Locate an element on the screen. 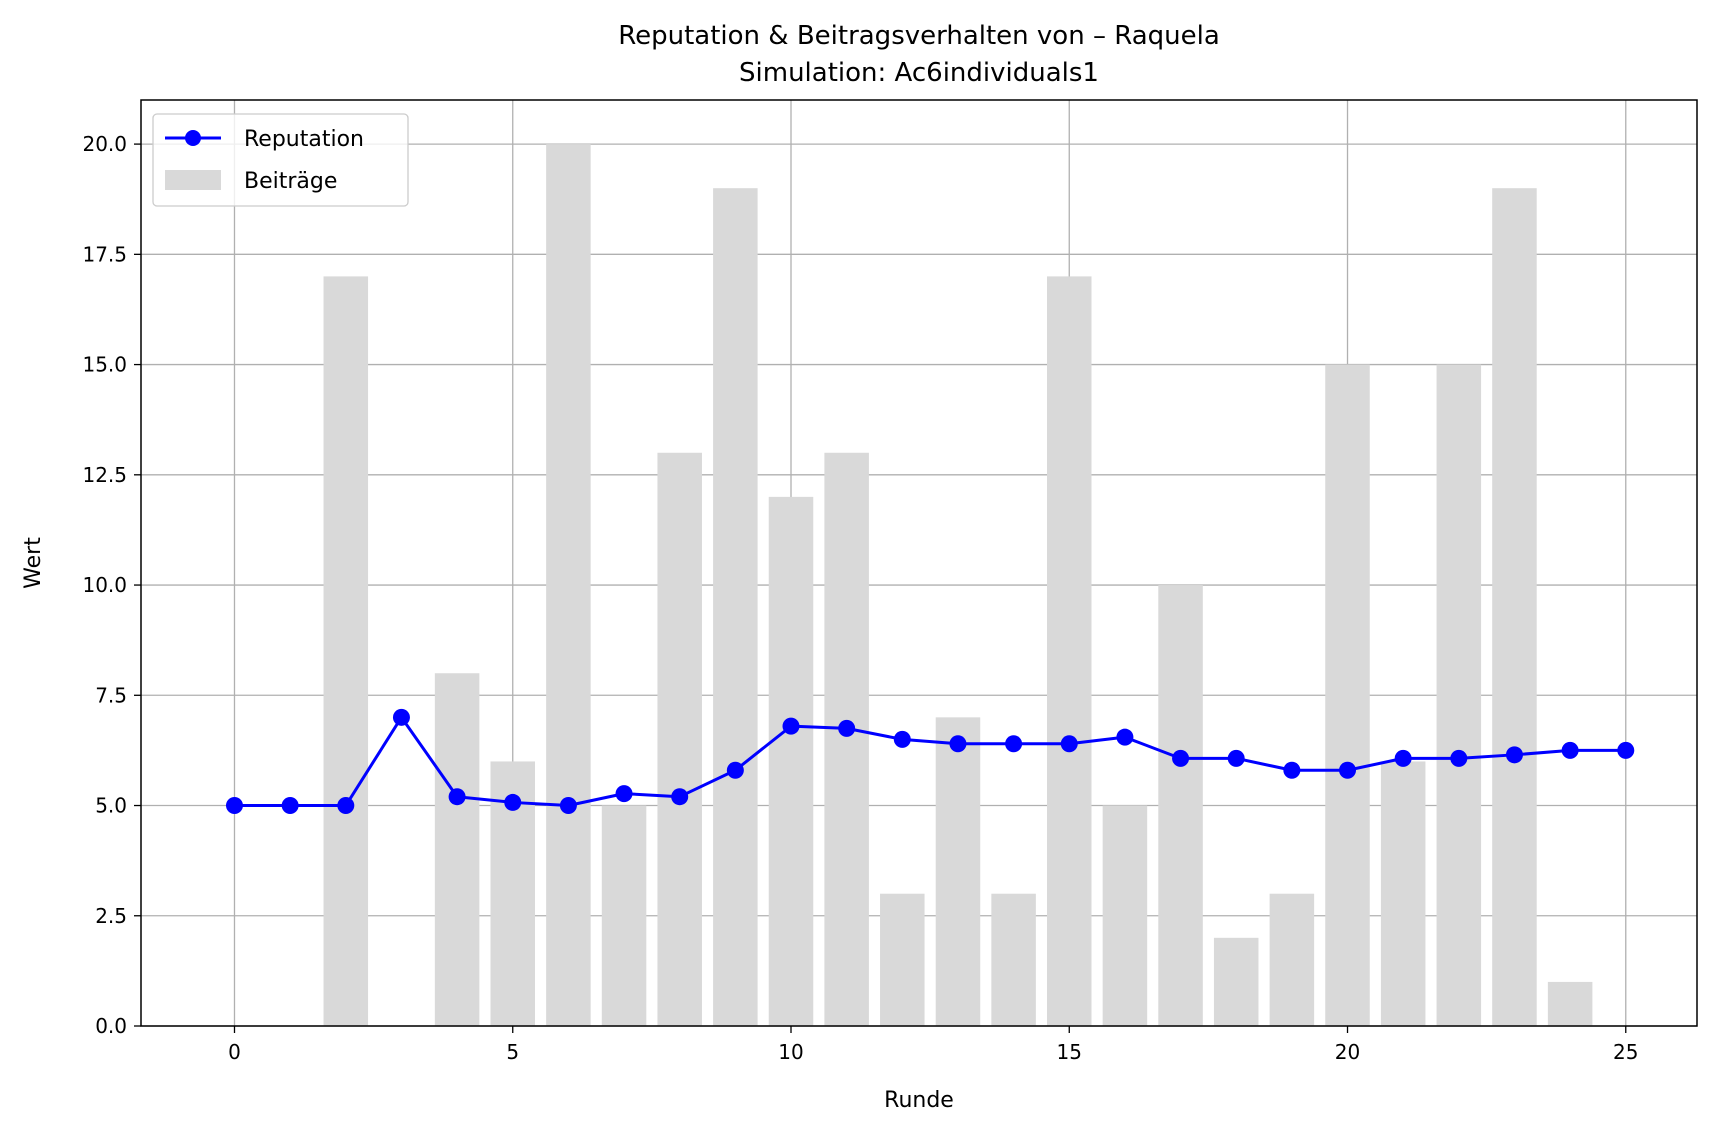 This screenshot has height=1131, width=1710. x-tick-label: 0 is located at coordinates (234, 1052).